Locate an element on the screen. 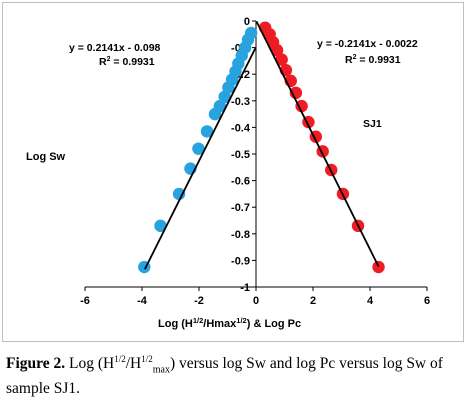  caption-sup-1: 1/2 is located at coordinates (120, 359).